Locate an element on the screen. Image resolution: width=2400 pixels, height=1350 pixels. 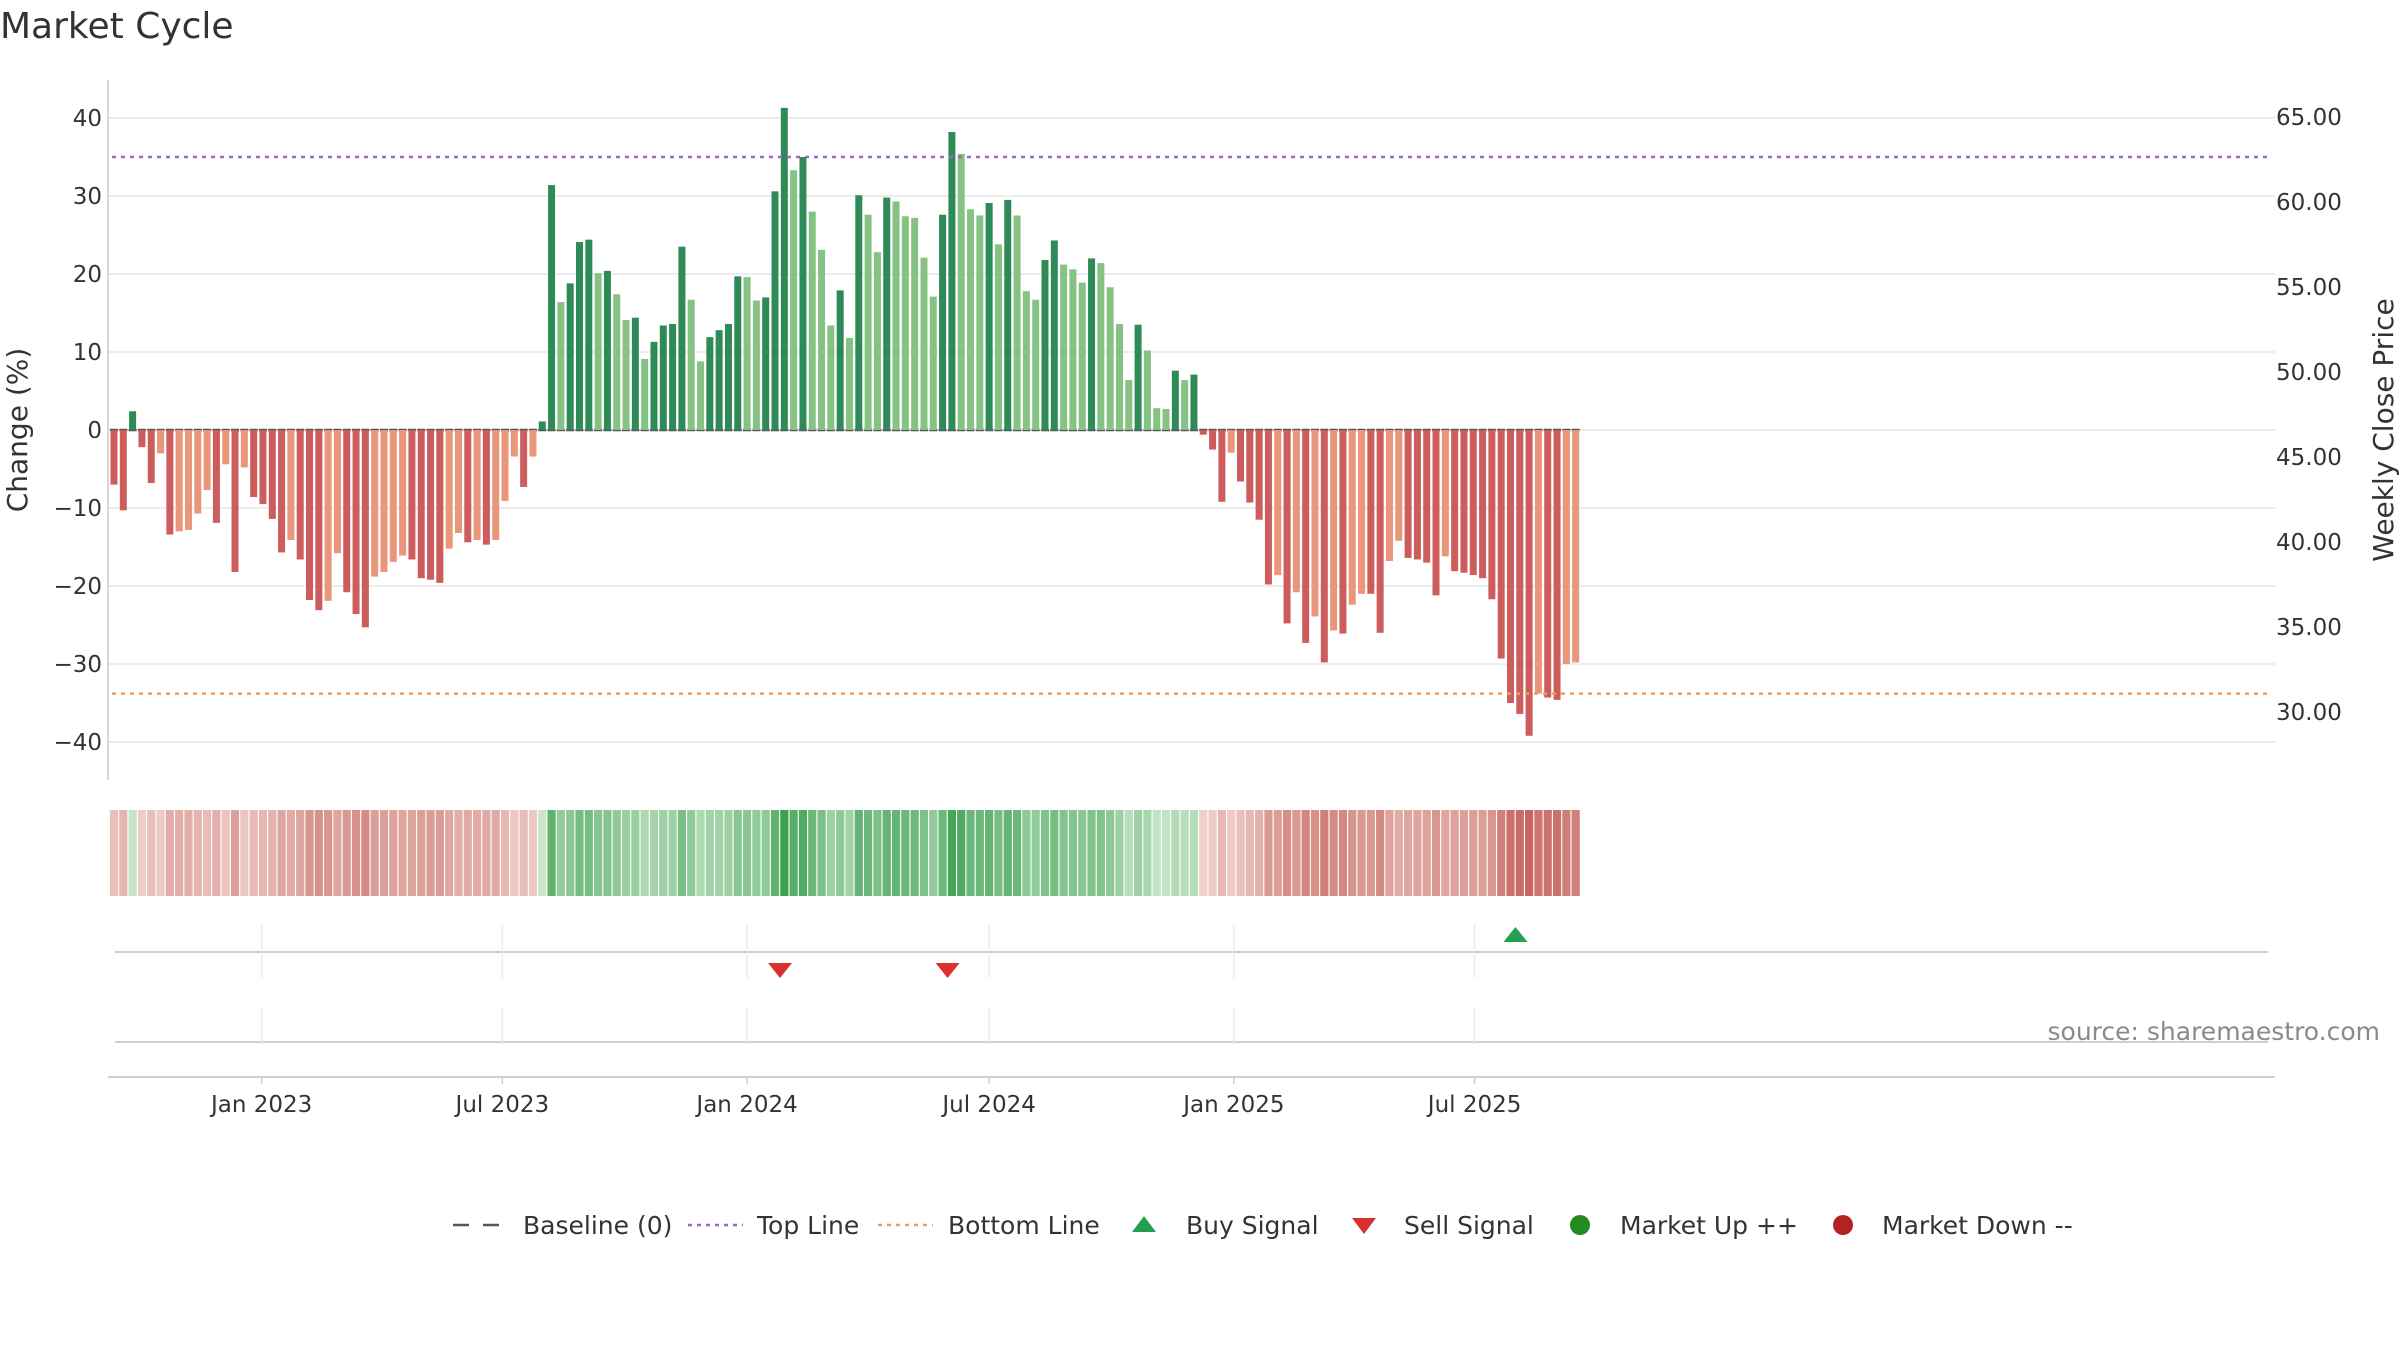
legend-label: Baseline (0) is located at coordinates (597, 1225).